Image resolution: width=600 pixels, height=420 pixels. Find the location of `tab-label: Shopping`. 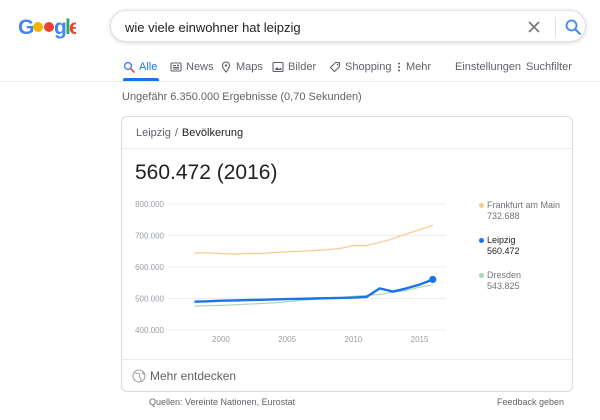

tab-label: Shopping is located at coordinates (368, 67).